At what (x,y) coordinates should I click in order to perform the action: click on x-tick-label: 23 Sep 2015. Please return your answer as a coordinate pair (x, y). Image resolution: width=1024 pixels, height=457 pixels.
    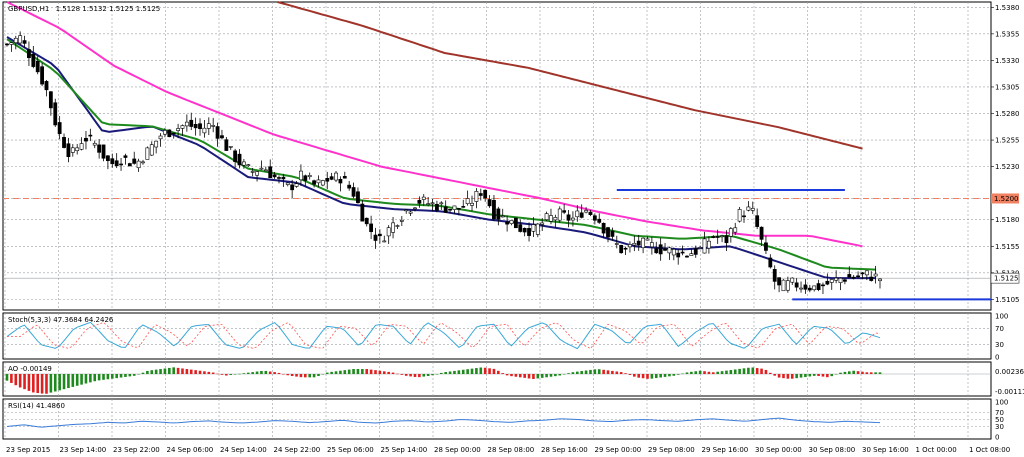
    Looking at the image, I should click on (28, 450).